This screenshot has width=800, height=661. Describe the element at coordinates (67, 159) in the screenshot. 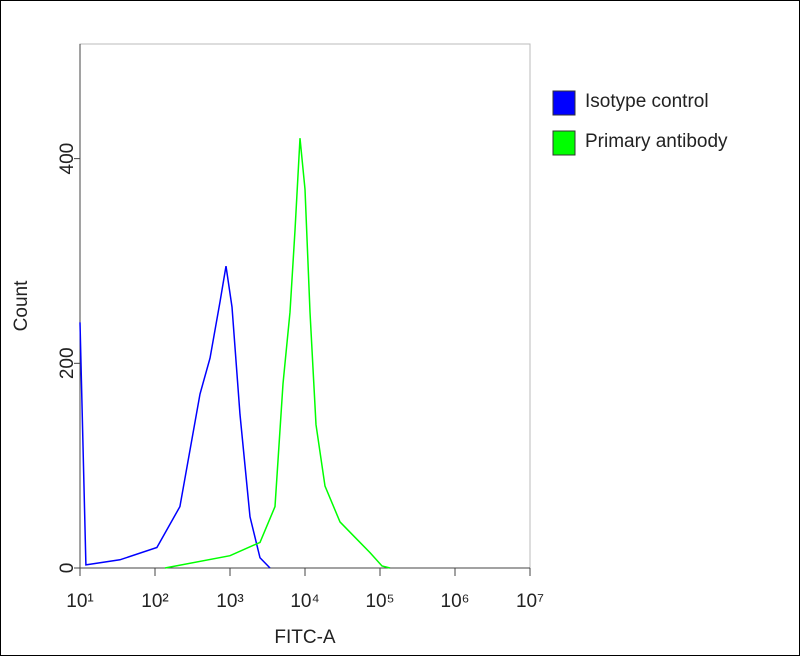

I see `y-tick-label: 400` at that location.